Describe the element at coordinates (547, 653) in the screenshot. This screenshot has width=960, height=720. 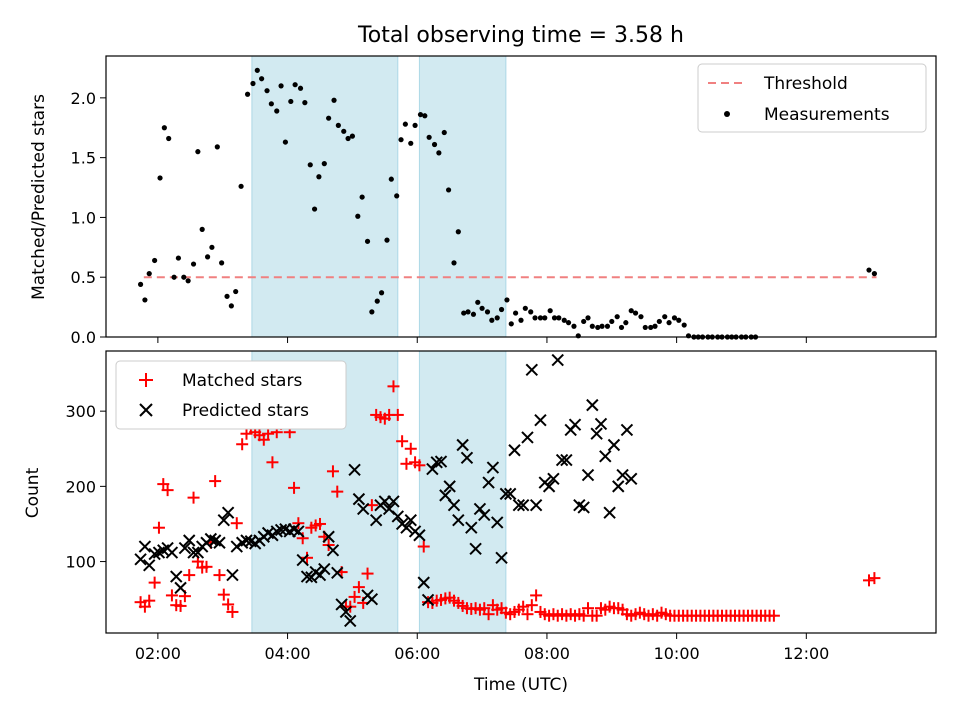
I see `bottom-x-tick-label: 08:00` at that location.